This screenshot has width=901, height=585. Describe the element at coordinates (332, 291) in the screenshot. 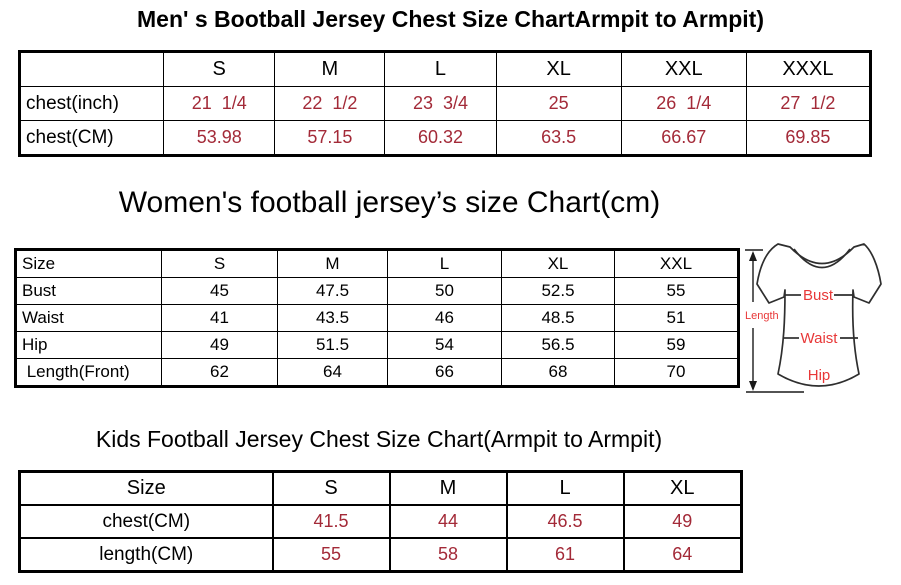

I see `cell-value: 47.5` at that location.